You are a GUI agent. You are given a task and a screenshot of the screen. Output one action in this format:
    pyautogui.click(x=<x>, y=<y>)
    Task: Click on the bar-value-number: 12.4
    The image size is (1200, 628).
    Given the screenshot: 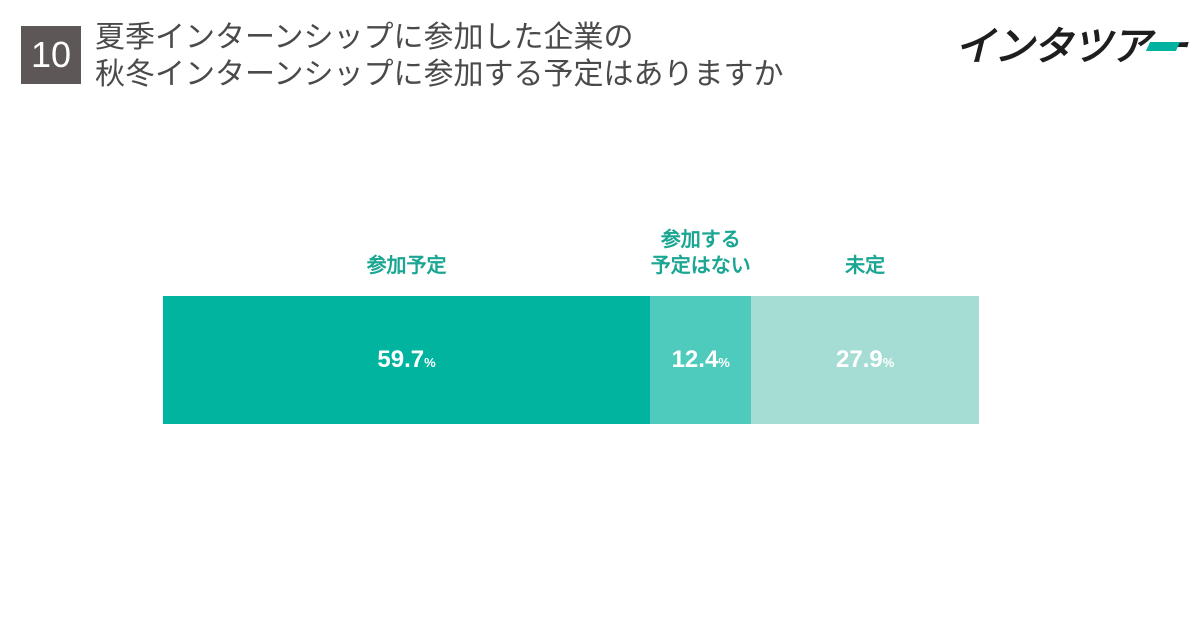 What is the action you would take?
    pyautogui.click(x=695, y=359)
    